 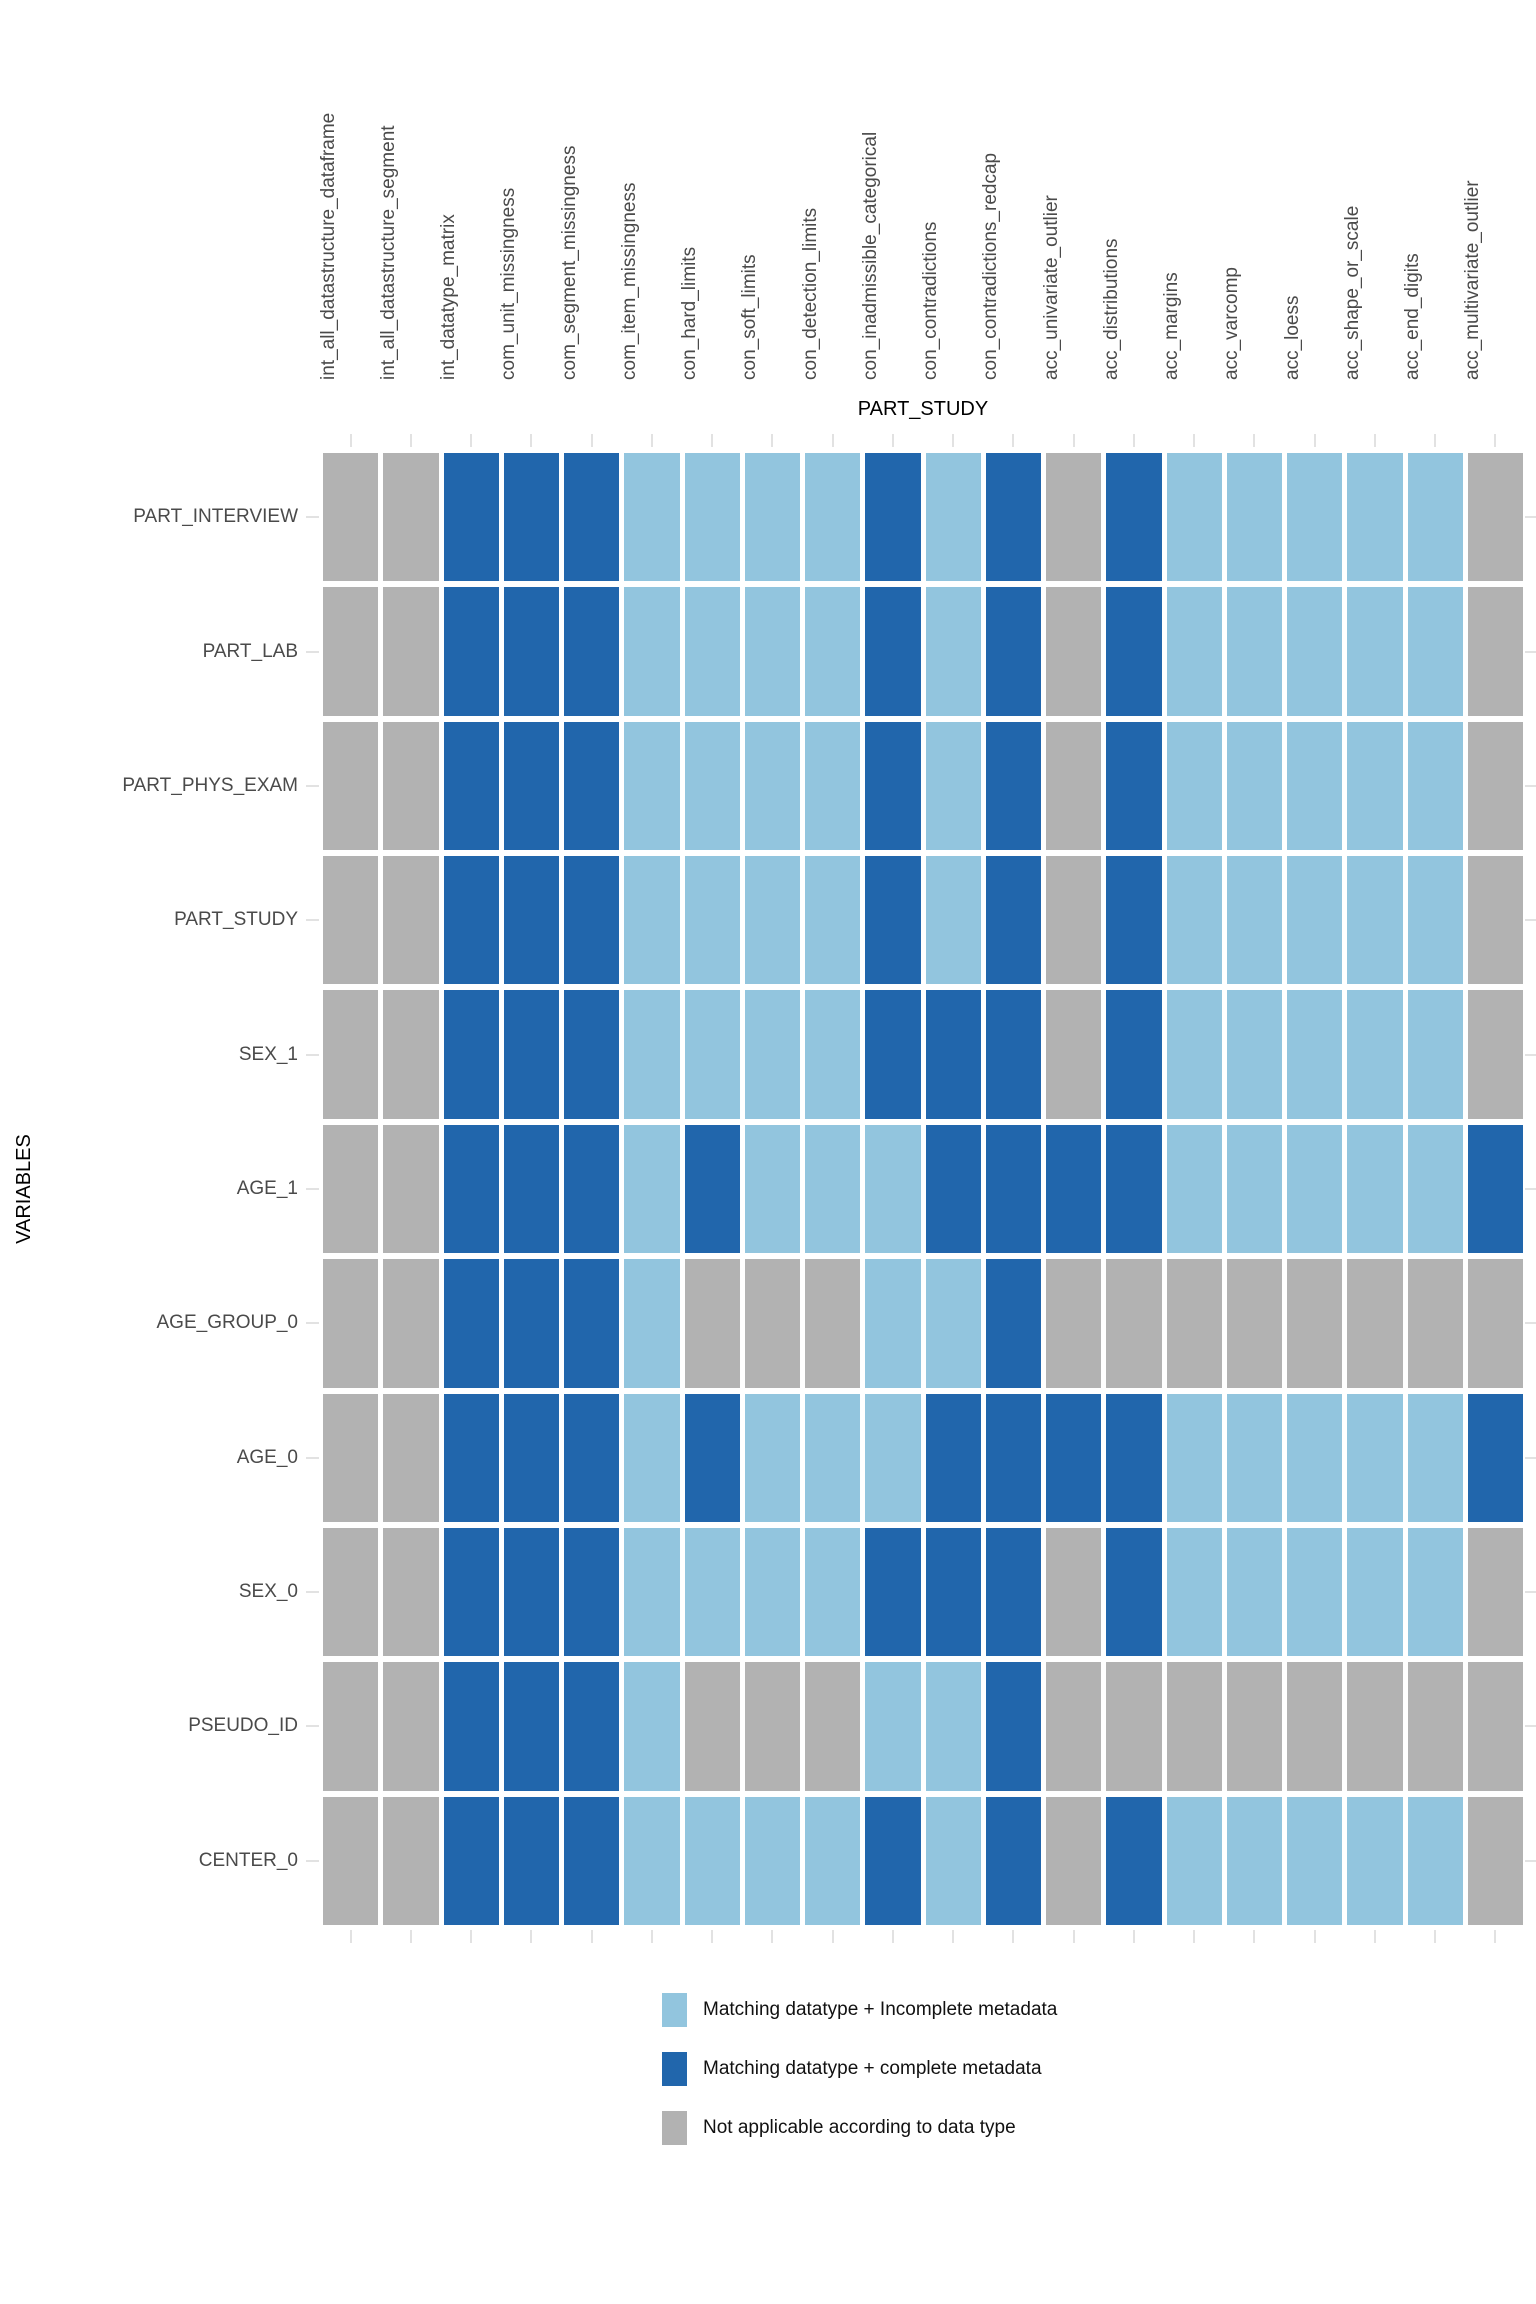 What do you see at coordinates (859, 2010) in the screenshot?
I see `legend-item: Matching datatype + Incomplete metadata` at bounding box center [859, 2010].